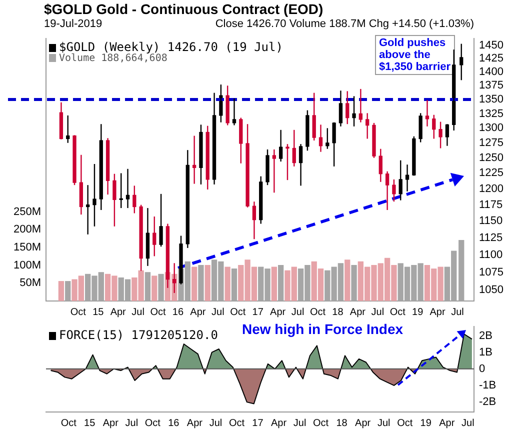 The width and height of the screenshot is (520, 429). I want to click on y2-tick-label: 150M, so click(27, 247).